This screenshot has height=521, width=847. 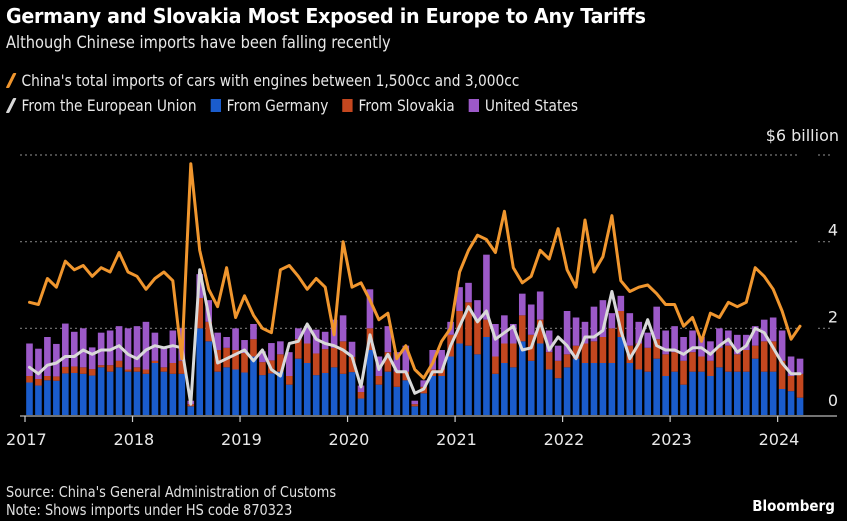 I want to click on legend-swatch-total, so click(x=11, y=80).